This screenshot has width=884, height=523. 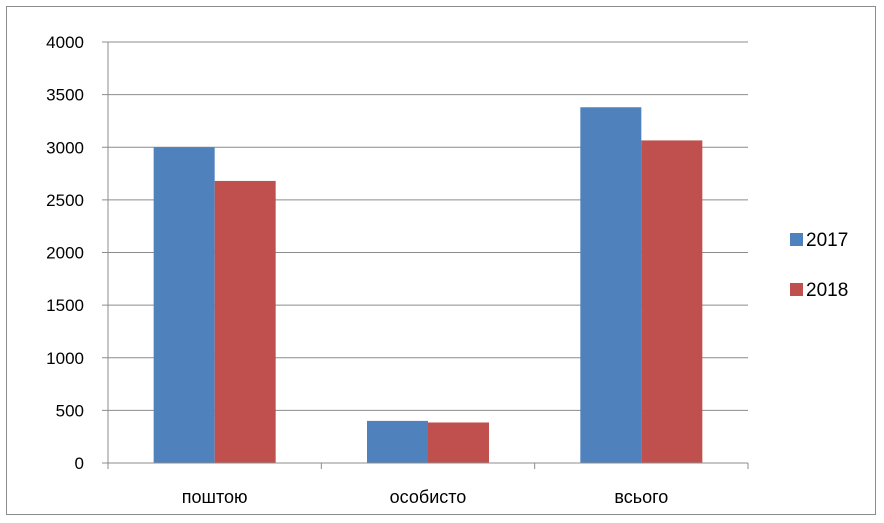 What do you see at coordinates (796, 289) in the screenshot?
I see `legend-swatch-2018` at bounding box center [796, 289].